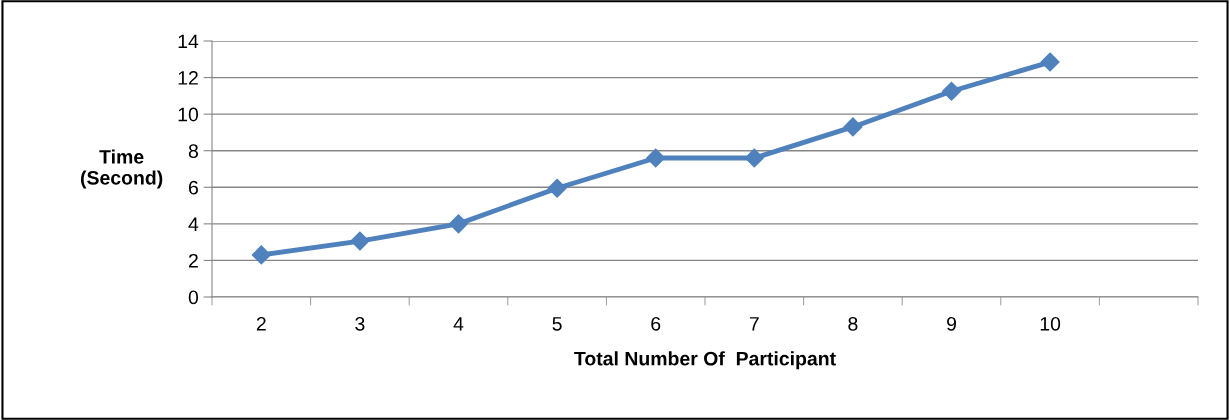 Image resolution: width=1230 pixels, height=420 pixels. Describe the element at coordinates (705, 360) in the screenshot. I see `x-axis-title: Total Number Of Participant` at that location.